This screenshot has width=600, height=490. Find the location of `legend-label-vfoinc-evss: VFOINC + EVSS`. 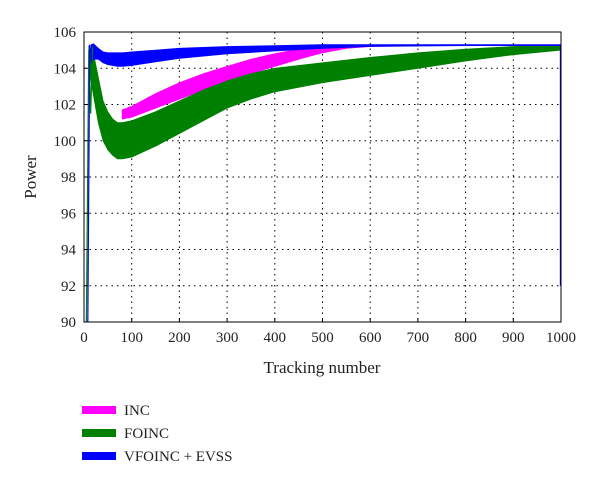

legend-label-vfoinc-evss: VFOINC + EVSS is located at coordinates (178, 457).